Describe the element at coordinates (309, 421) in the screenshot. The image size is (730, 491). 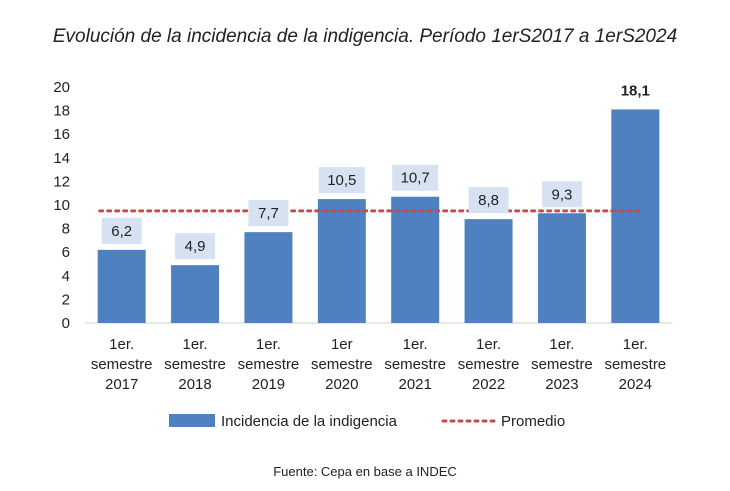
I see `legend-label-bars: Incidencia de la indigencia` at that location.